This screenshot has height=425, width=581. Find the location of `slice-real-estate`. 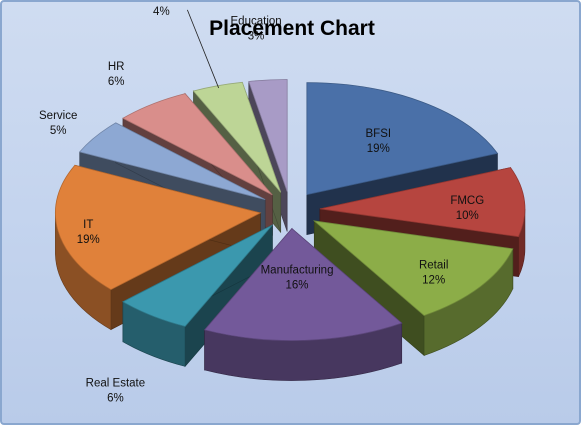

slice-real-estate is located at coordinates (197, 296).